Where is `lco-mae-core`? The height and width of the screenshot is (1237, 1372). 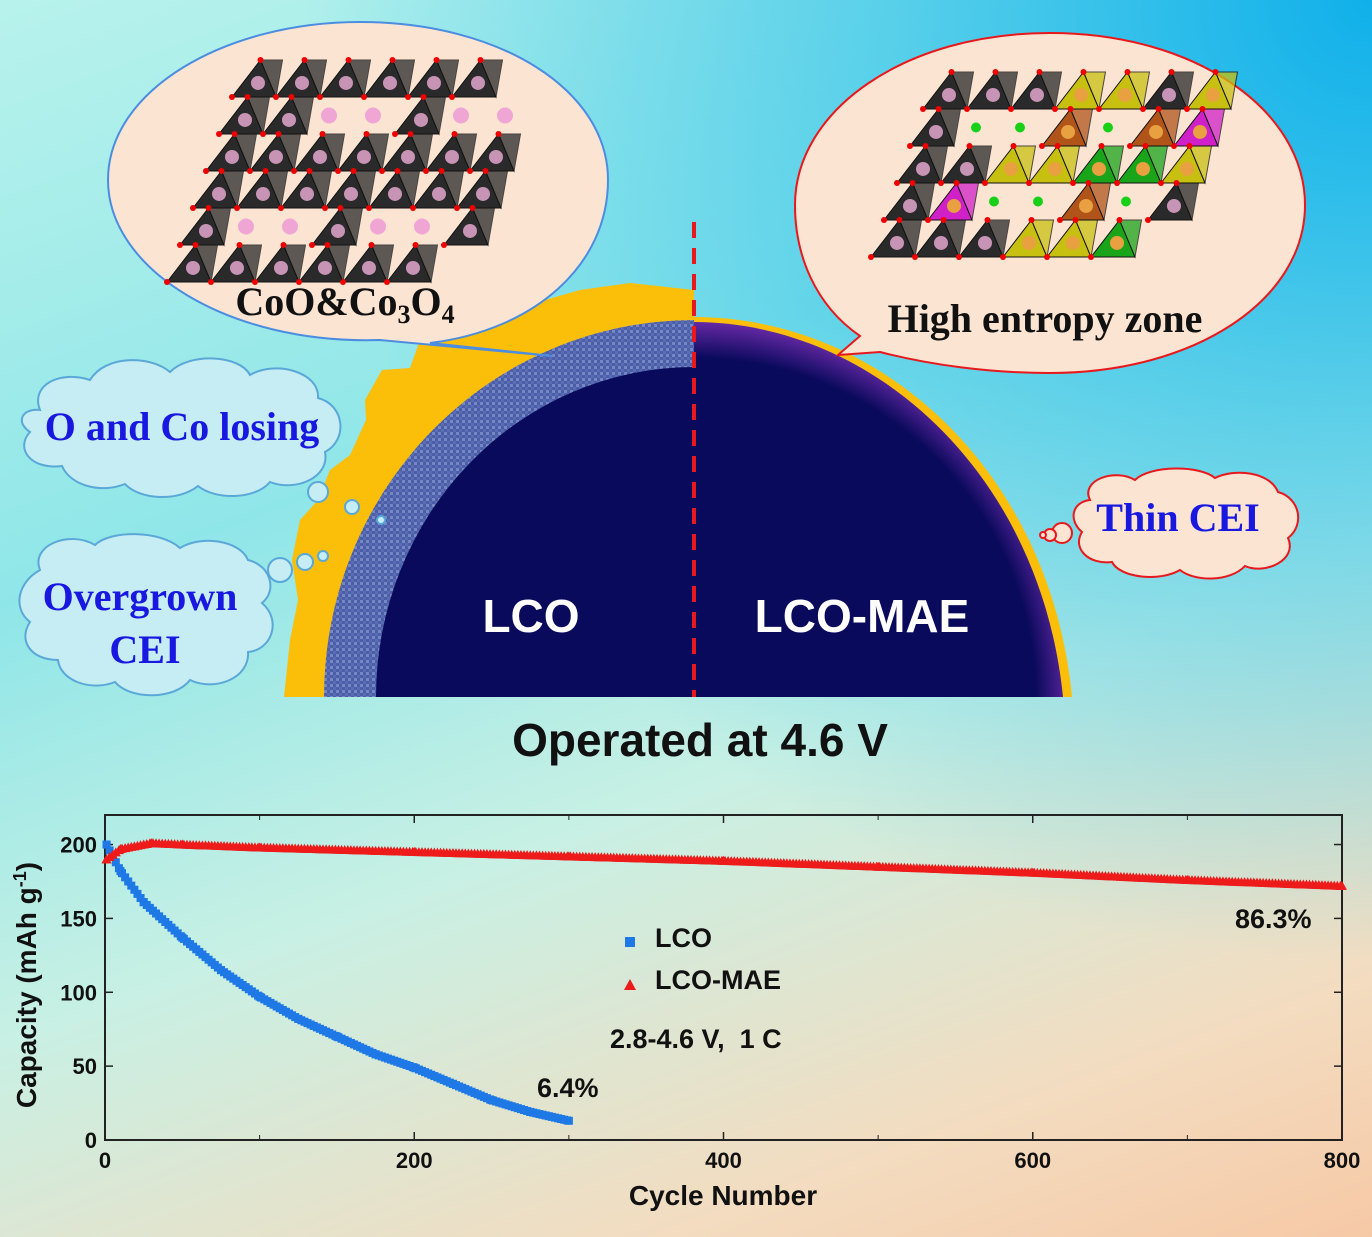
lco-mae-core is located at coordinates (878, 509).